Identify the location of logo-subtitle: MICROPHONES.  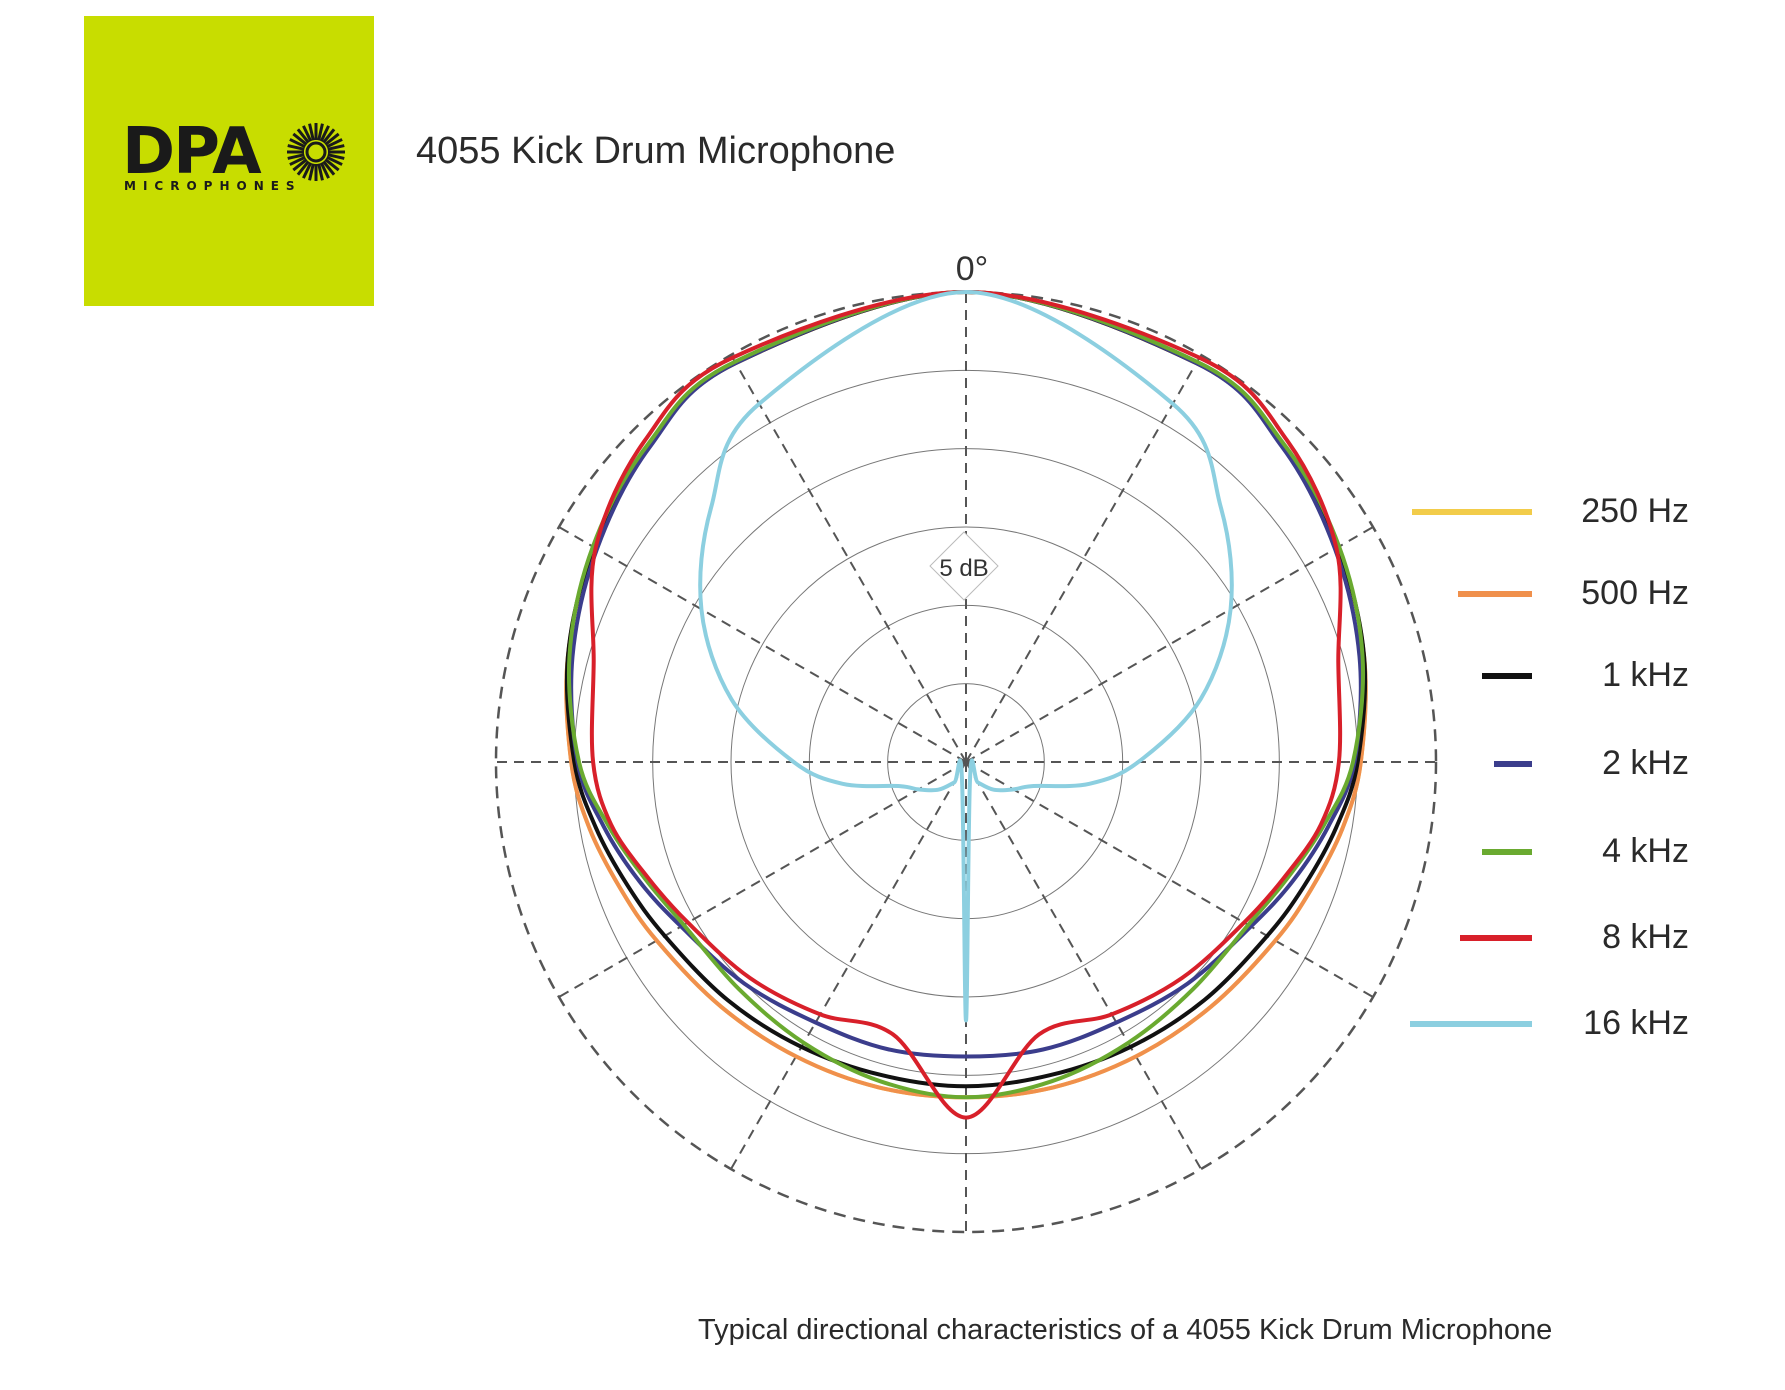
(213, 186).